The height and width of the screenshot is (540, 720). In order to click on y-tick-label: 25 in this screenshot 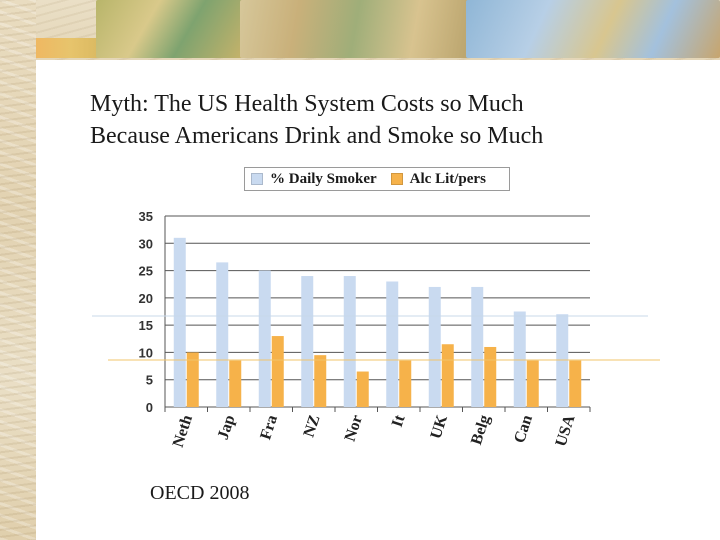, I will do `click(146, 271)`.